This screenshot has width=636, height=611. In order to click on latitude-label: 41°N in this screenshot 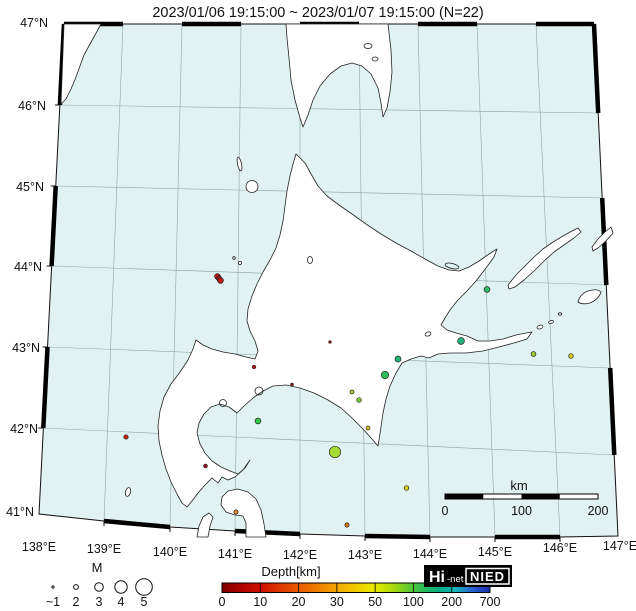, I will do `click(20, 512)`.